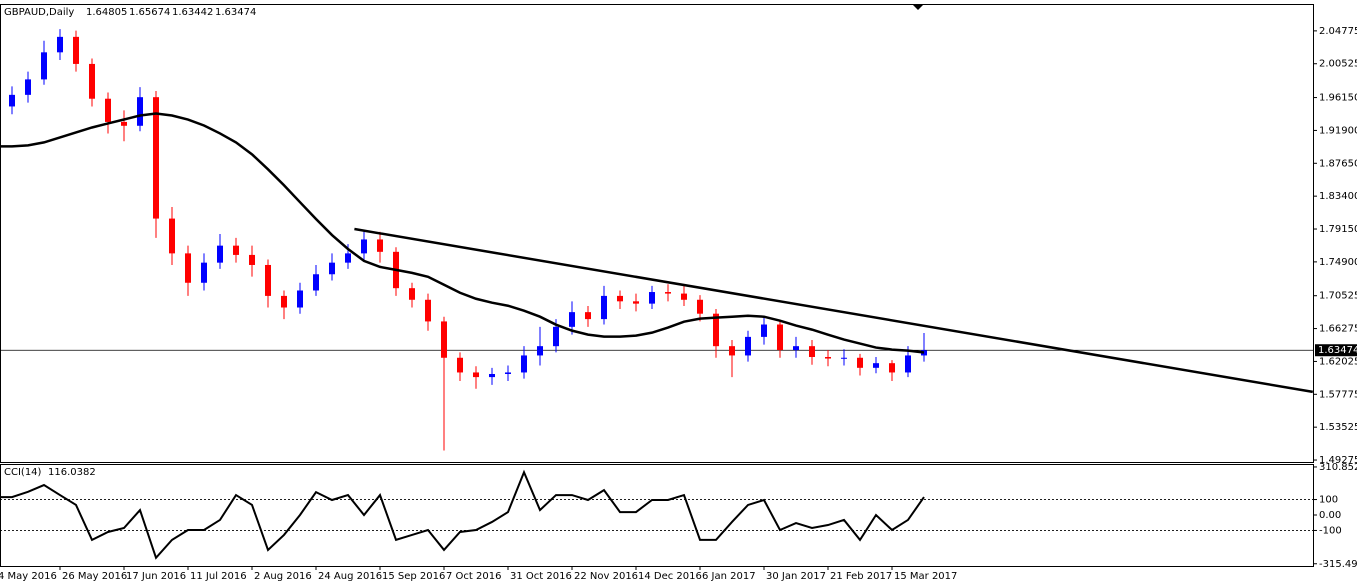 The height and width of the screenshot is (585, 1357). What do you see at coordinates (1338, 229) in the screenshot?
I see `y-tick-label: 1.79150` at bounding box center [1338, 229].